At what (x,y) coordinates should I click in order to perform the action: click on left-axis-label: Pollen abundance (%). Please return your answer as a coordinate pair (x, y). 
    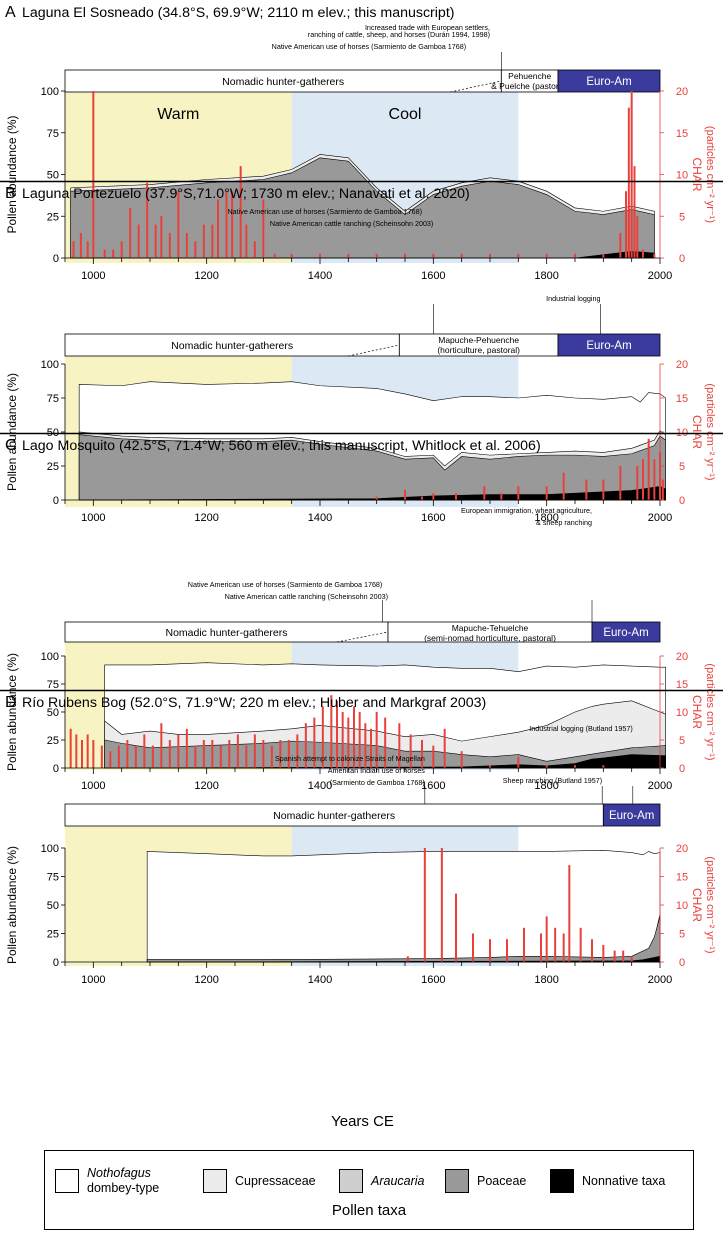
    Looking at the image, I should click on (12, 905).